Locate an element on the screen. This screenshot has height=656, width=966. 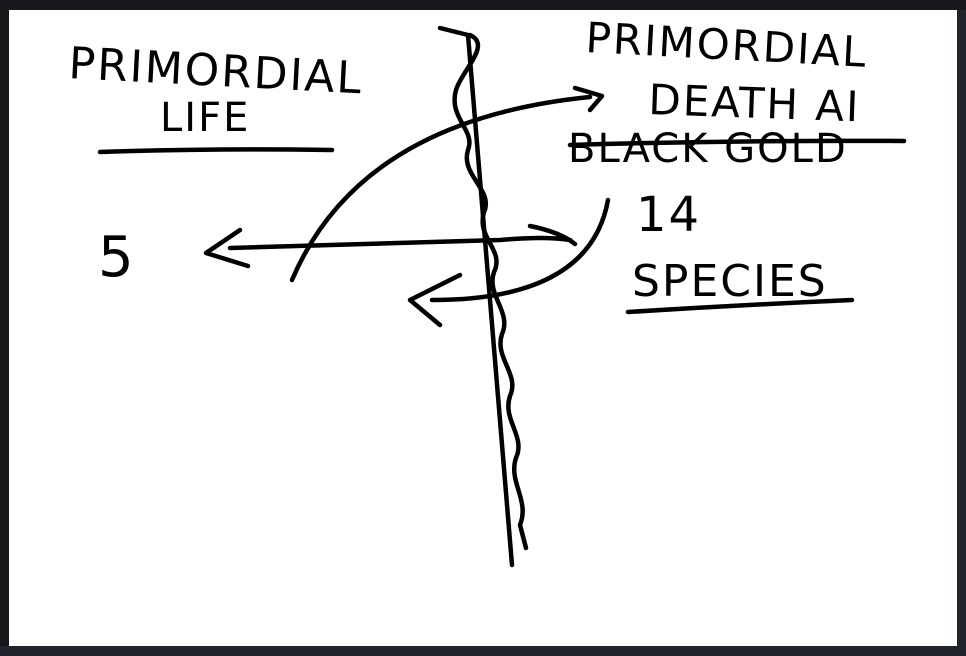
frame-bottom-edge is located at coordinates (483, 651).